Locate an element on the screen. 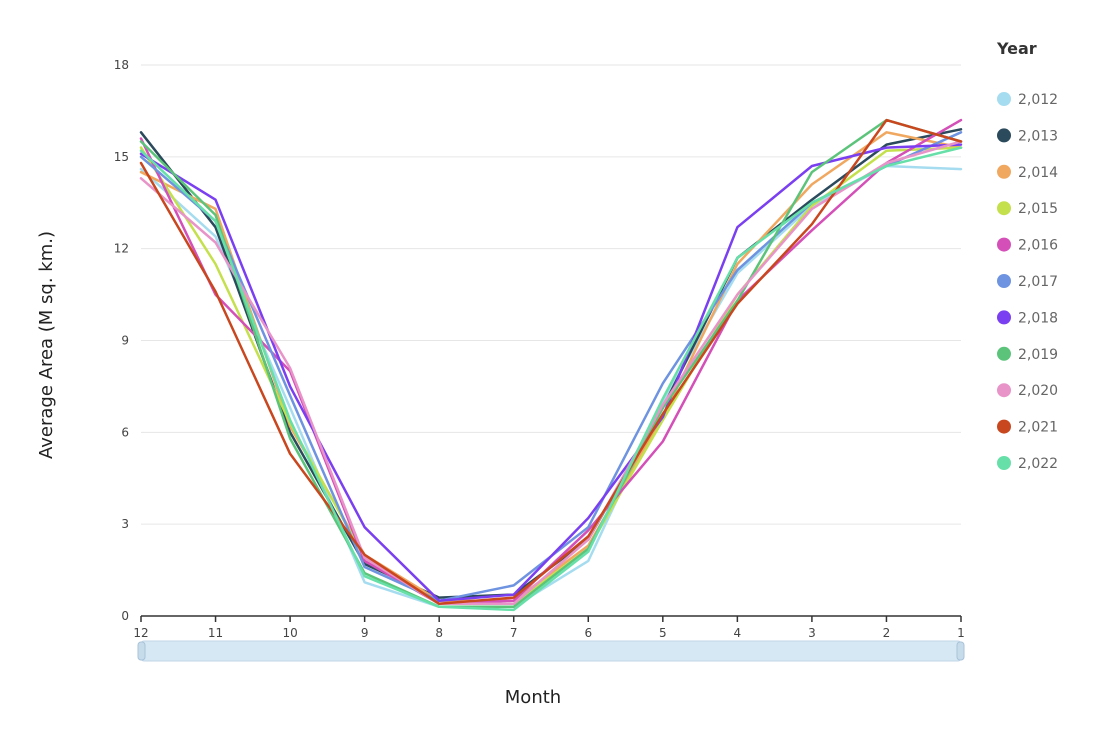 The height and width of the screenshot is (754, 1108). y-axis-tick-labels: 0 3 6 9 12 15 18 is located at coordinates (121, 340).